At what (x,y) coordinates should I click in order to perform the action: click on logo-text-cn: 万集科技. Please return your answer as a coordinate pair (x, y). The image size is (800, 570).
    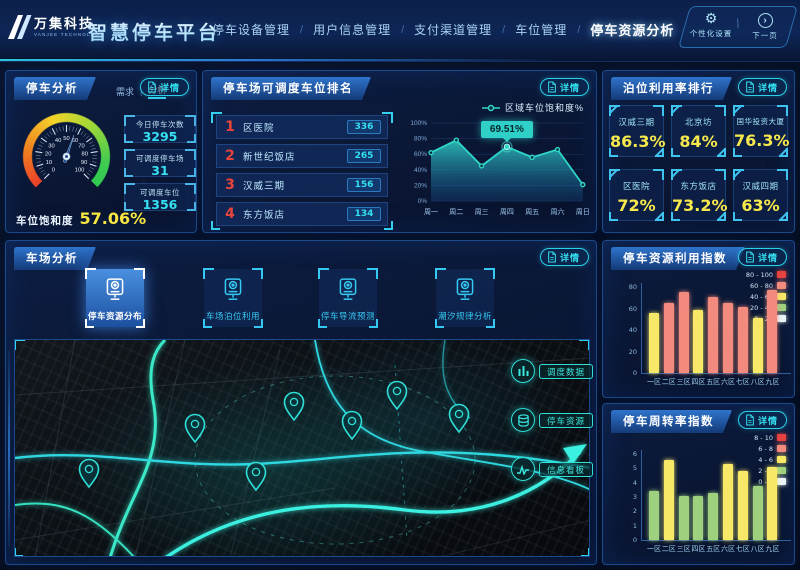
    Looking at the image, I should click on (64, 23).